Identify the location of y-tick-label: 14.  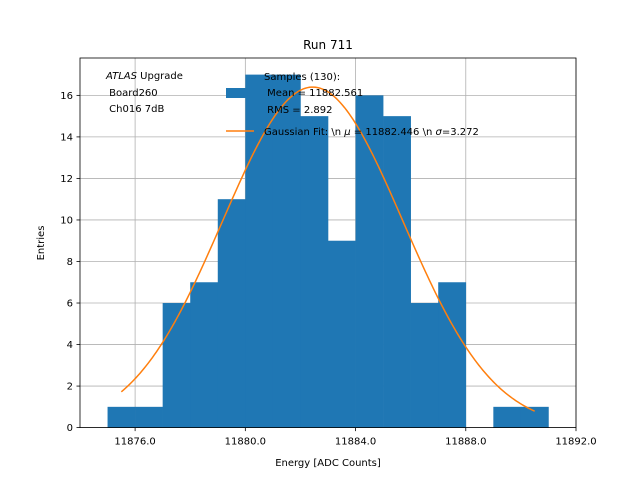
(66, 137).